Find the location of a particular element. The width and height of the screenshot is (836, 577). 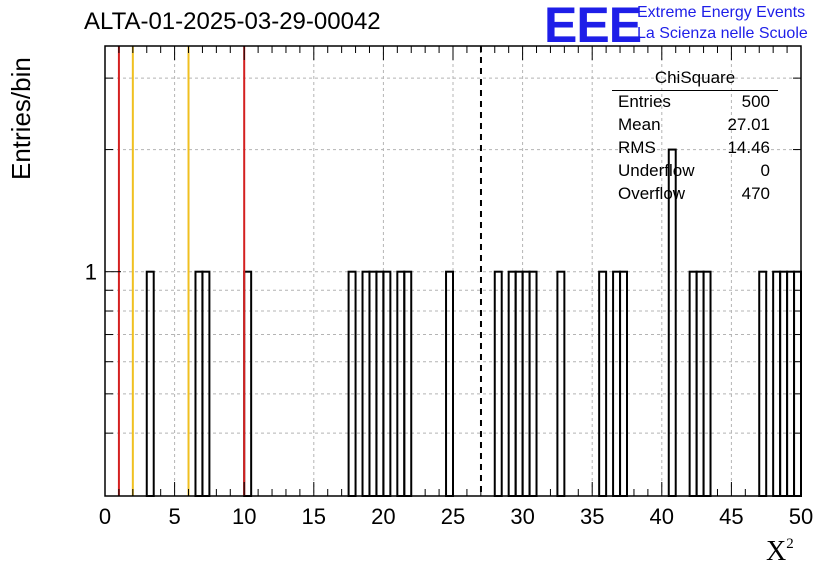

stats-value: 14.46 is located at coordinates (748, 147).